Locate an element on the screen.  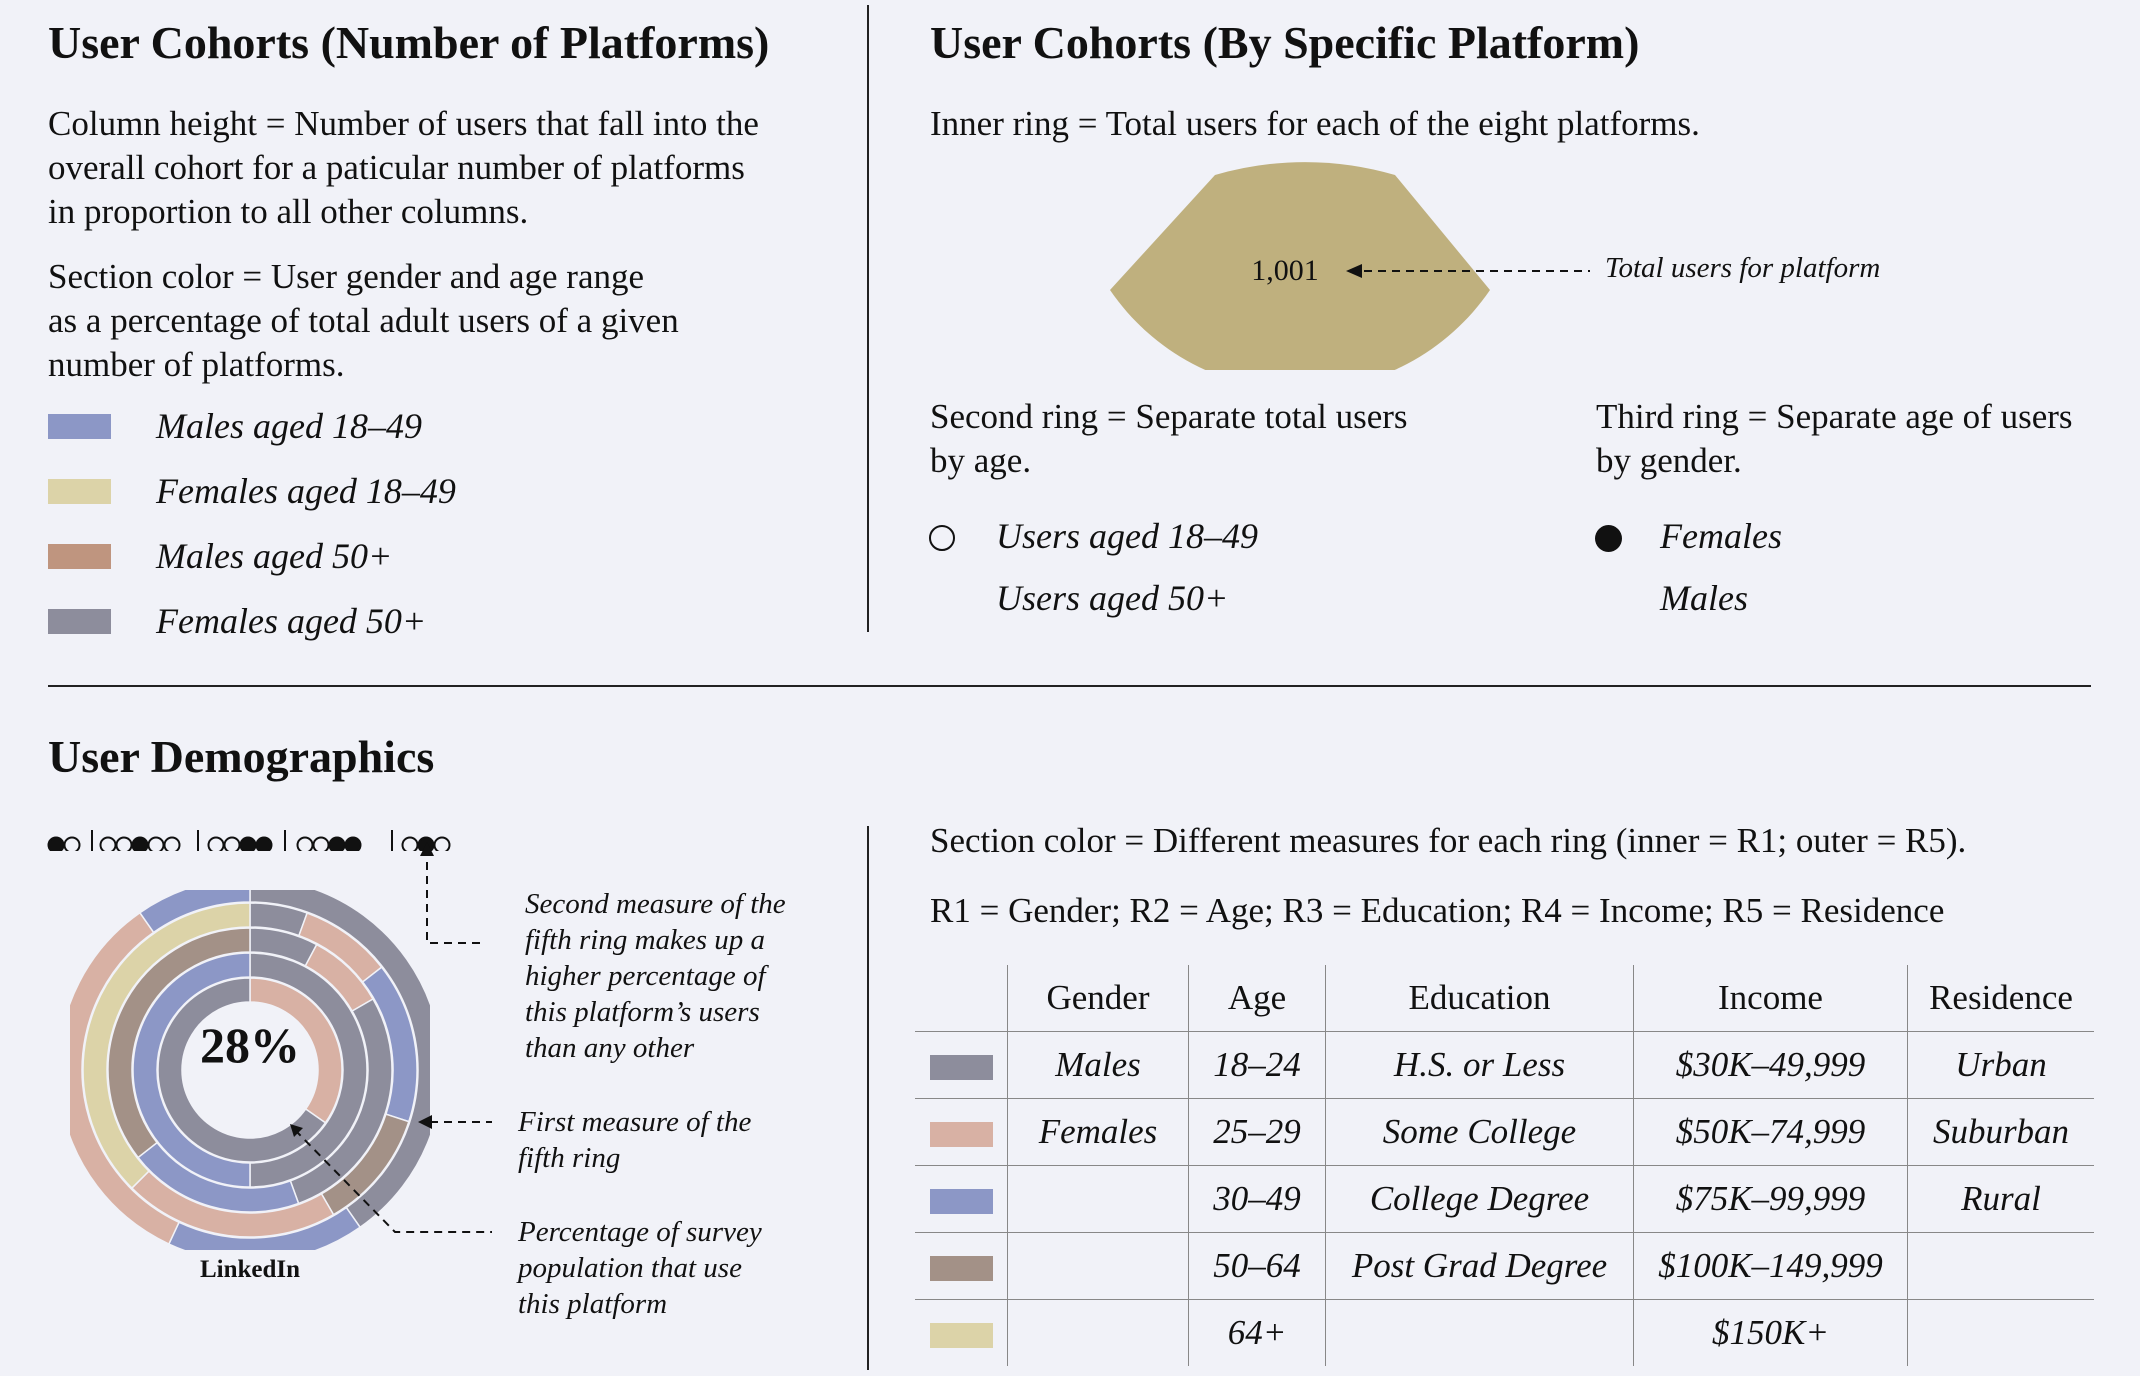
legend-label: Males aged 50+ is located at coordinates (274, 556).